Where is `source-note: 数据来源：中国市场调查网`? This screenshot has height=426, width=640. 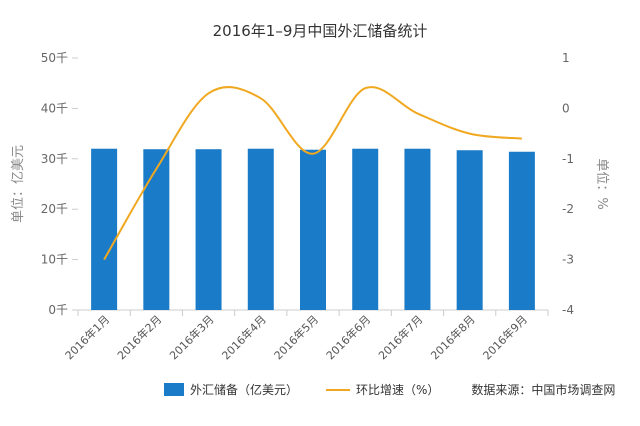 source-note: 数据来源：中国市场调查网 is located at coordinates (543, 390).